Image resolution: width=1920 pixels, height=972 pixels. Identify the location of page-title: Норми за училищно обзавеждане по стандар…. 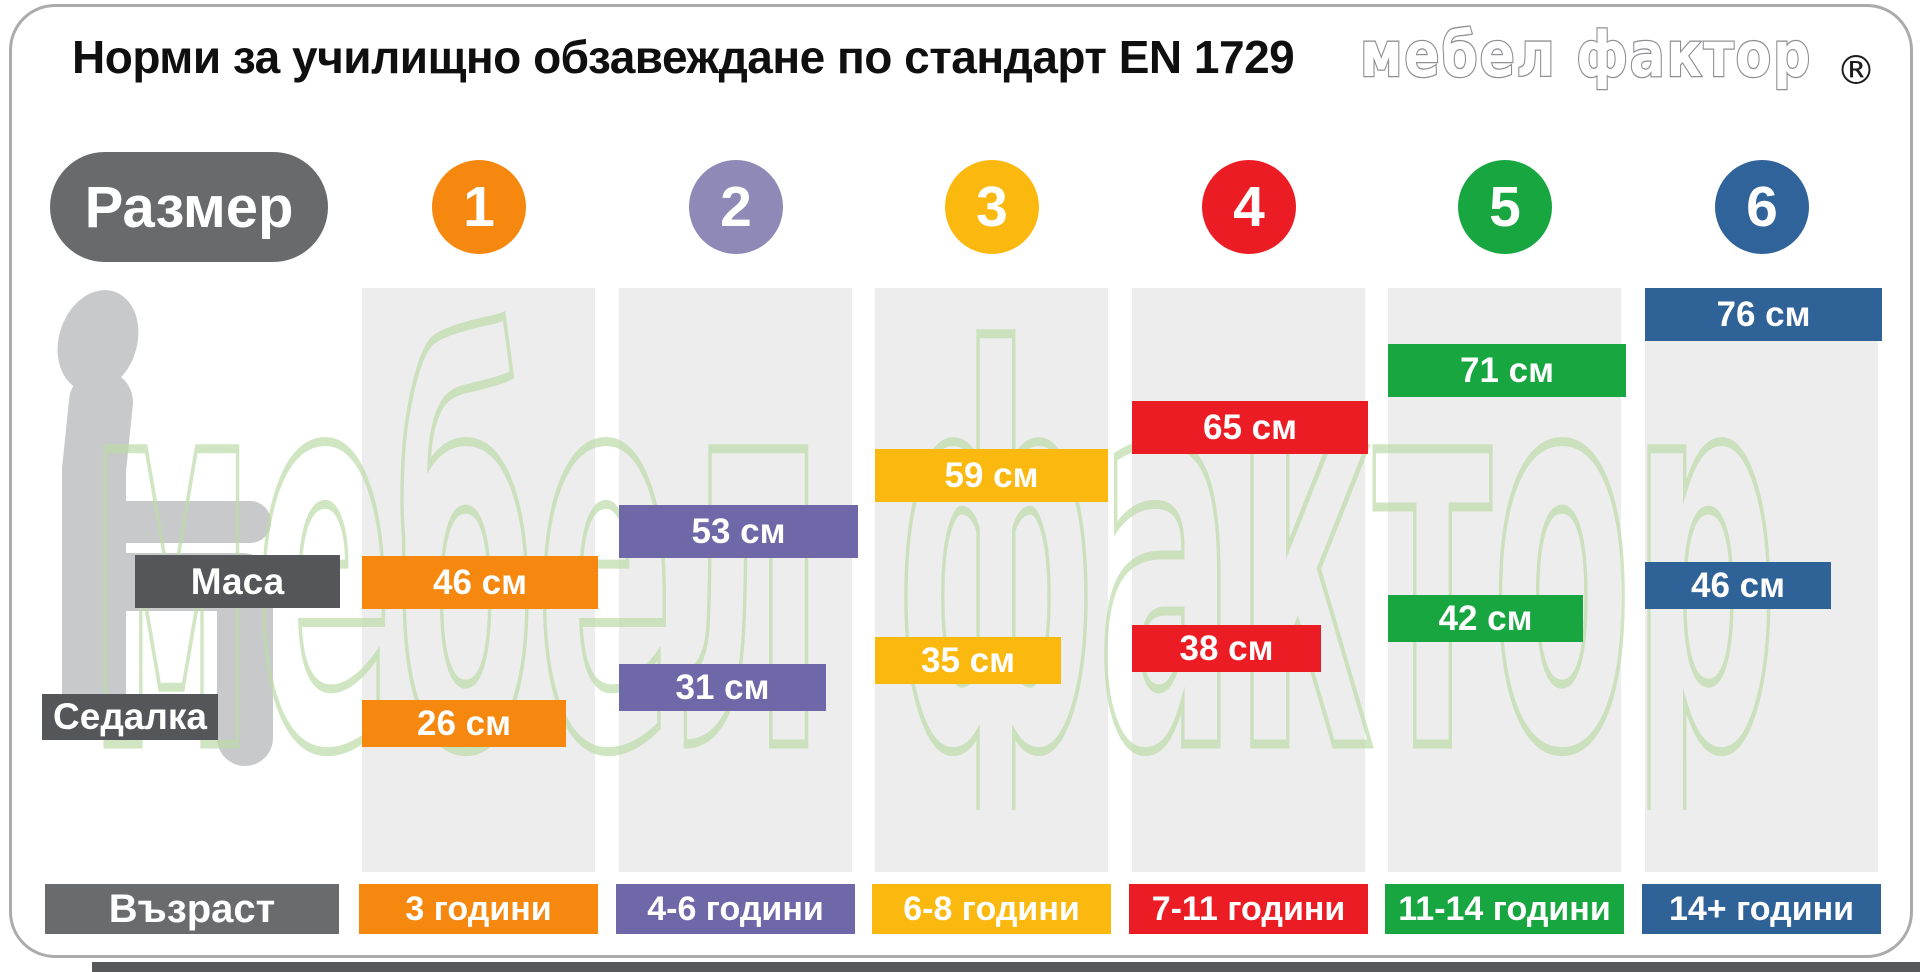
(683, 57).